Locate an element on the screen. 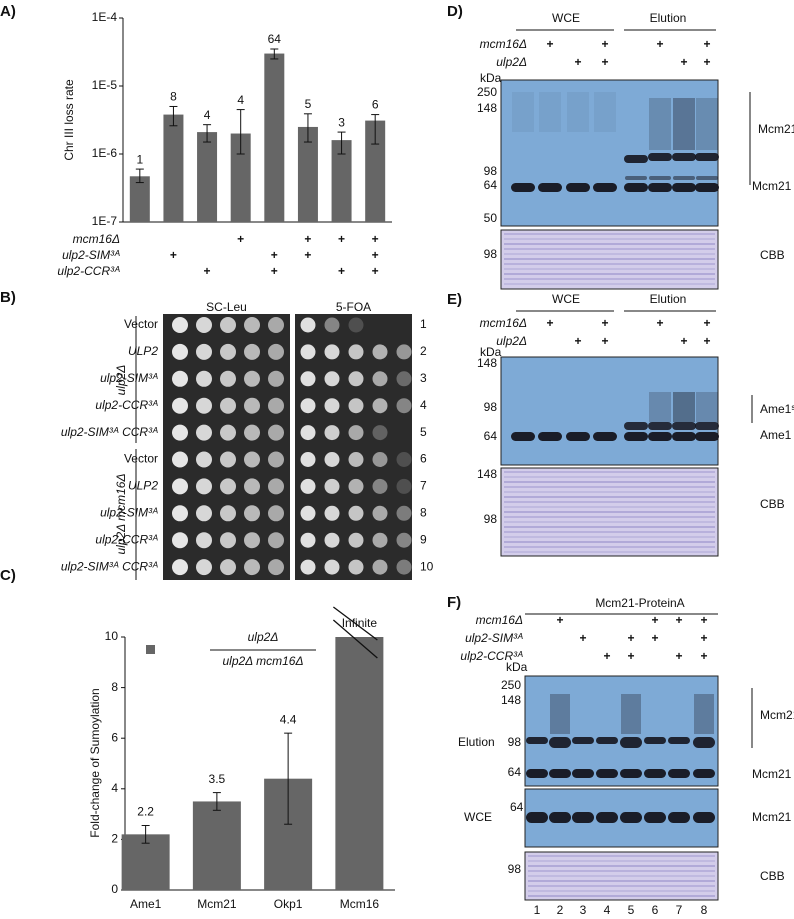  panel-label: E) is located at coordinates (454, 299).